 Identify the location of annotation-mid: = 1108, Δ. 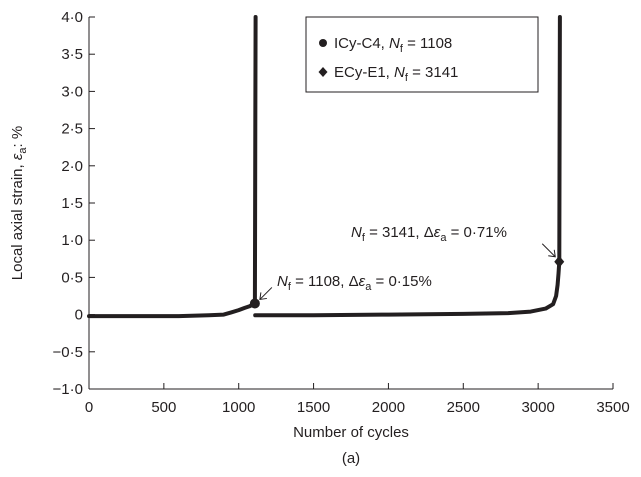
(325, 281).